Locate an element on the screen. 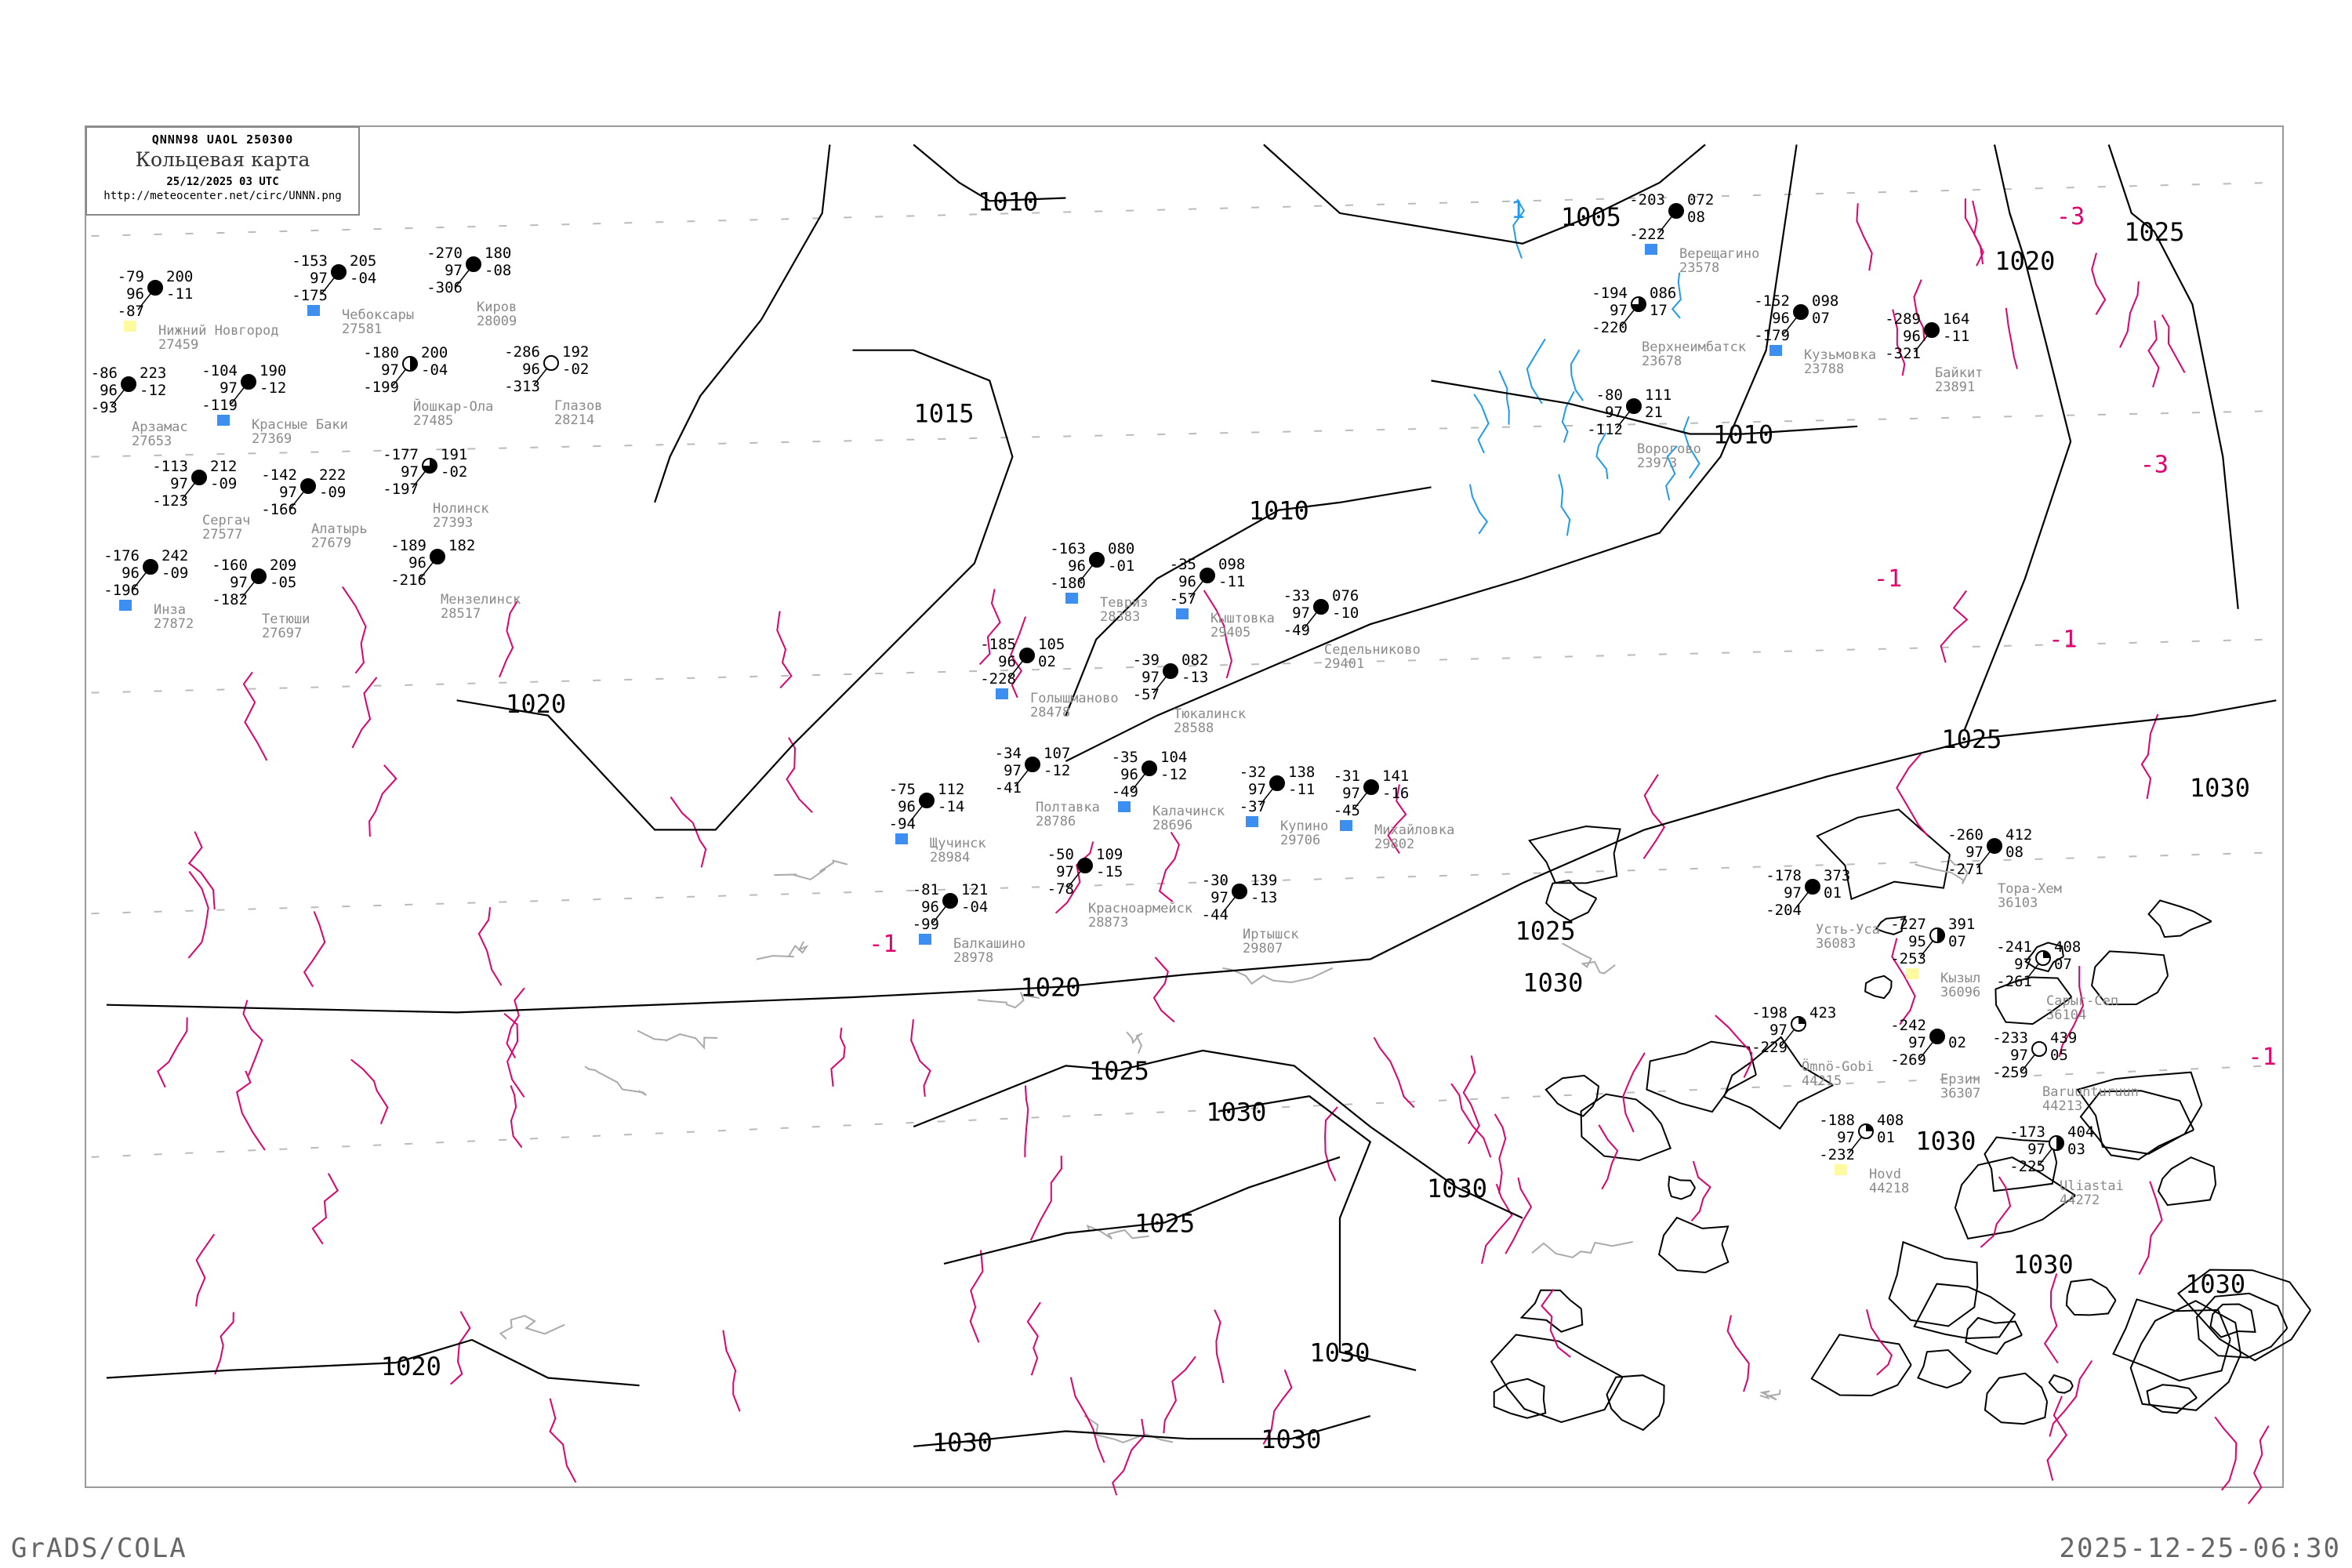 The width and height of the screenshot is (2352, 1568). station-name: Тевриз is located at coordinates (1124, 603).